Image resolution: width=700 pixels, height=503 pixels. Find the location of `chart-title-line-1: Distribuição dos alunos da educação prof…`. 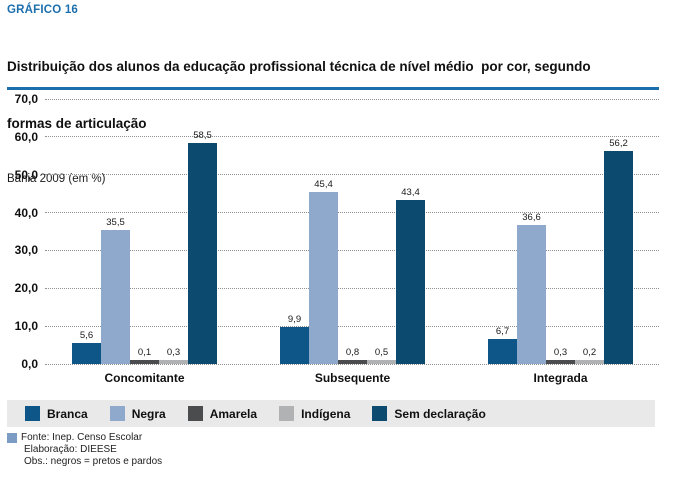

chart-title-line-1: Distribuição dos alunos da educação prof… is located at coordinates (299, 66).